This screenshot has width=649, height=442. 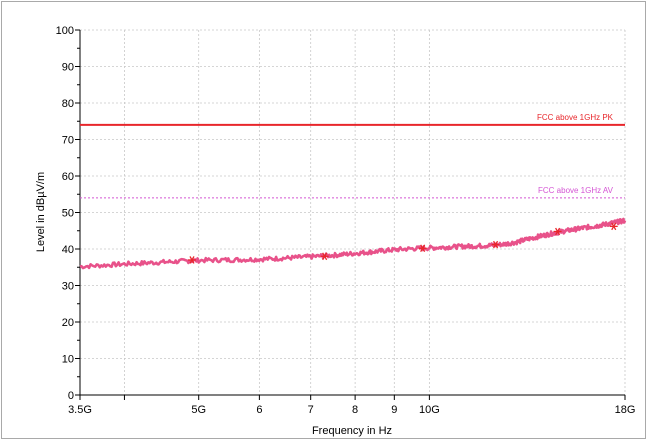 I want to click on y-tick-label: 30, so click(x=68, y=287).